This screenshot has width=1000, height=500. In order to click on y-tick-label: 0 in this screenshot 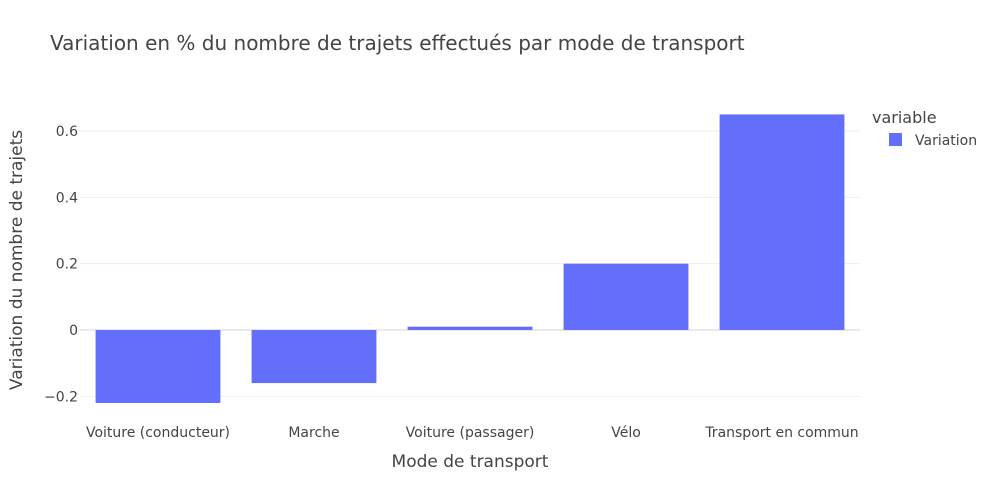, I will do `click(73, 331)`.